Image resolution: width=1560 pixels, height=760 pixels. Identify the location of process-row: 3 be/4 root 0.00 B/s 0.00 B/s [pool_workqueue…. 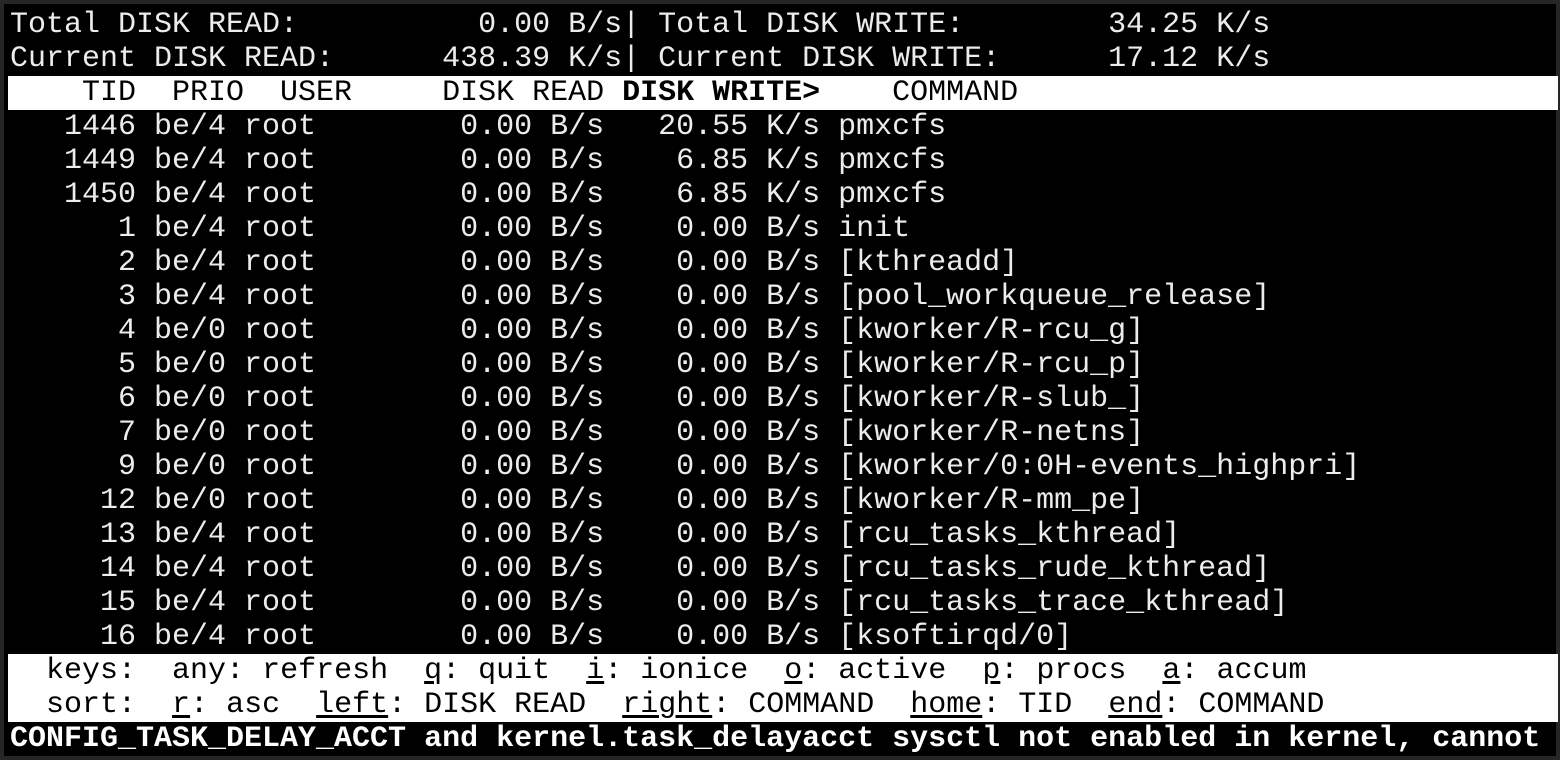
(783, 297).